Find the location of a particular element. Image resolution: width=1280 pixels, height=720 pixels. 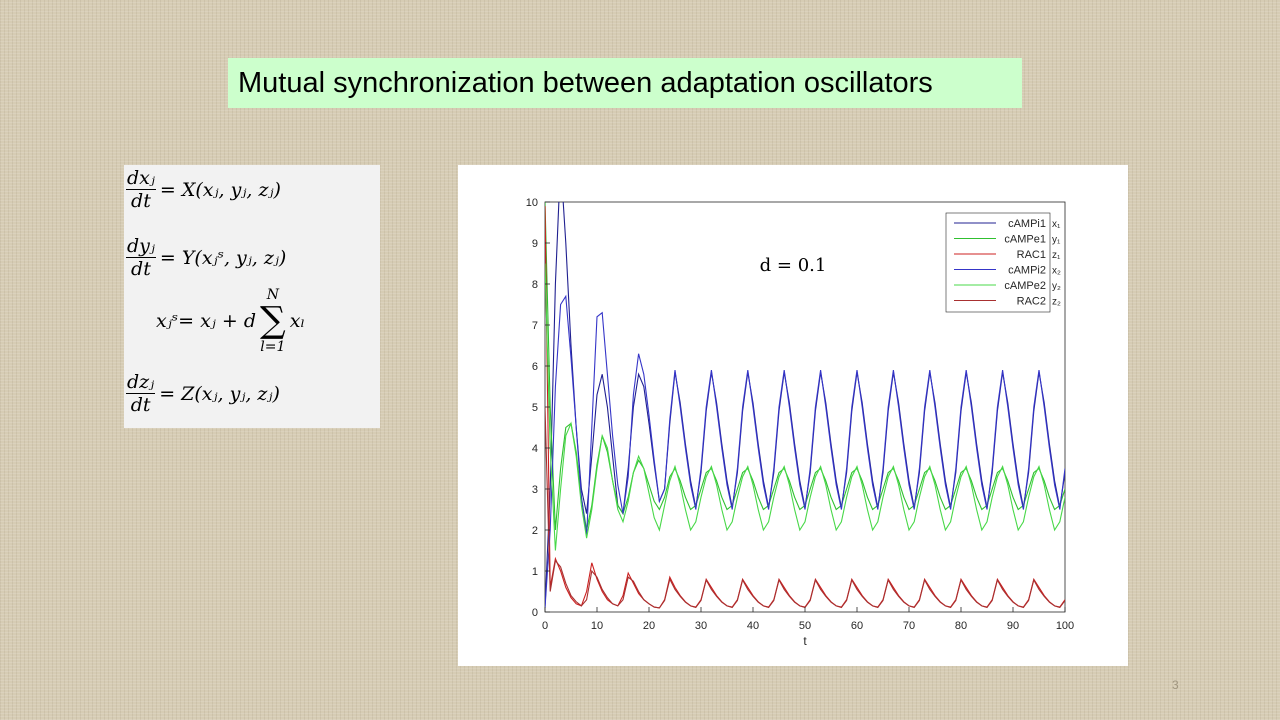

y-tick-label: 4 is located at coordinates (535, 449).